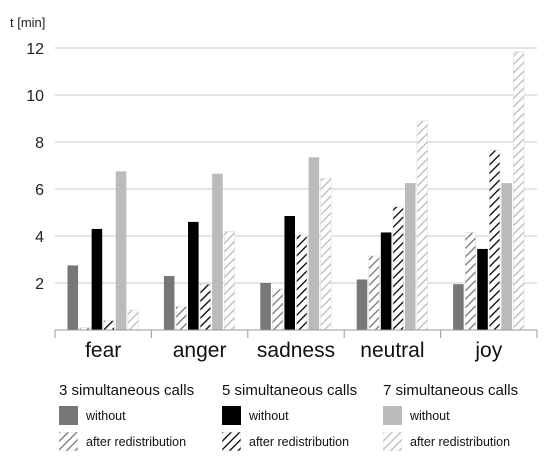 This screenshot has height=459, width=550. I want to click on bar-anger-after-redistribution-g3, so click(229, 281).